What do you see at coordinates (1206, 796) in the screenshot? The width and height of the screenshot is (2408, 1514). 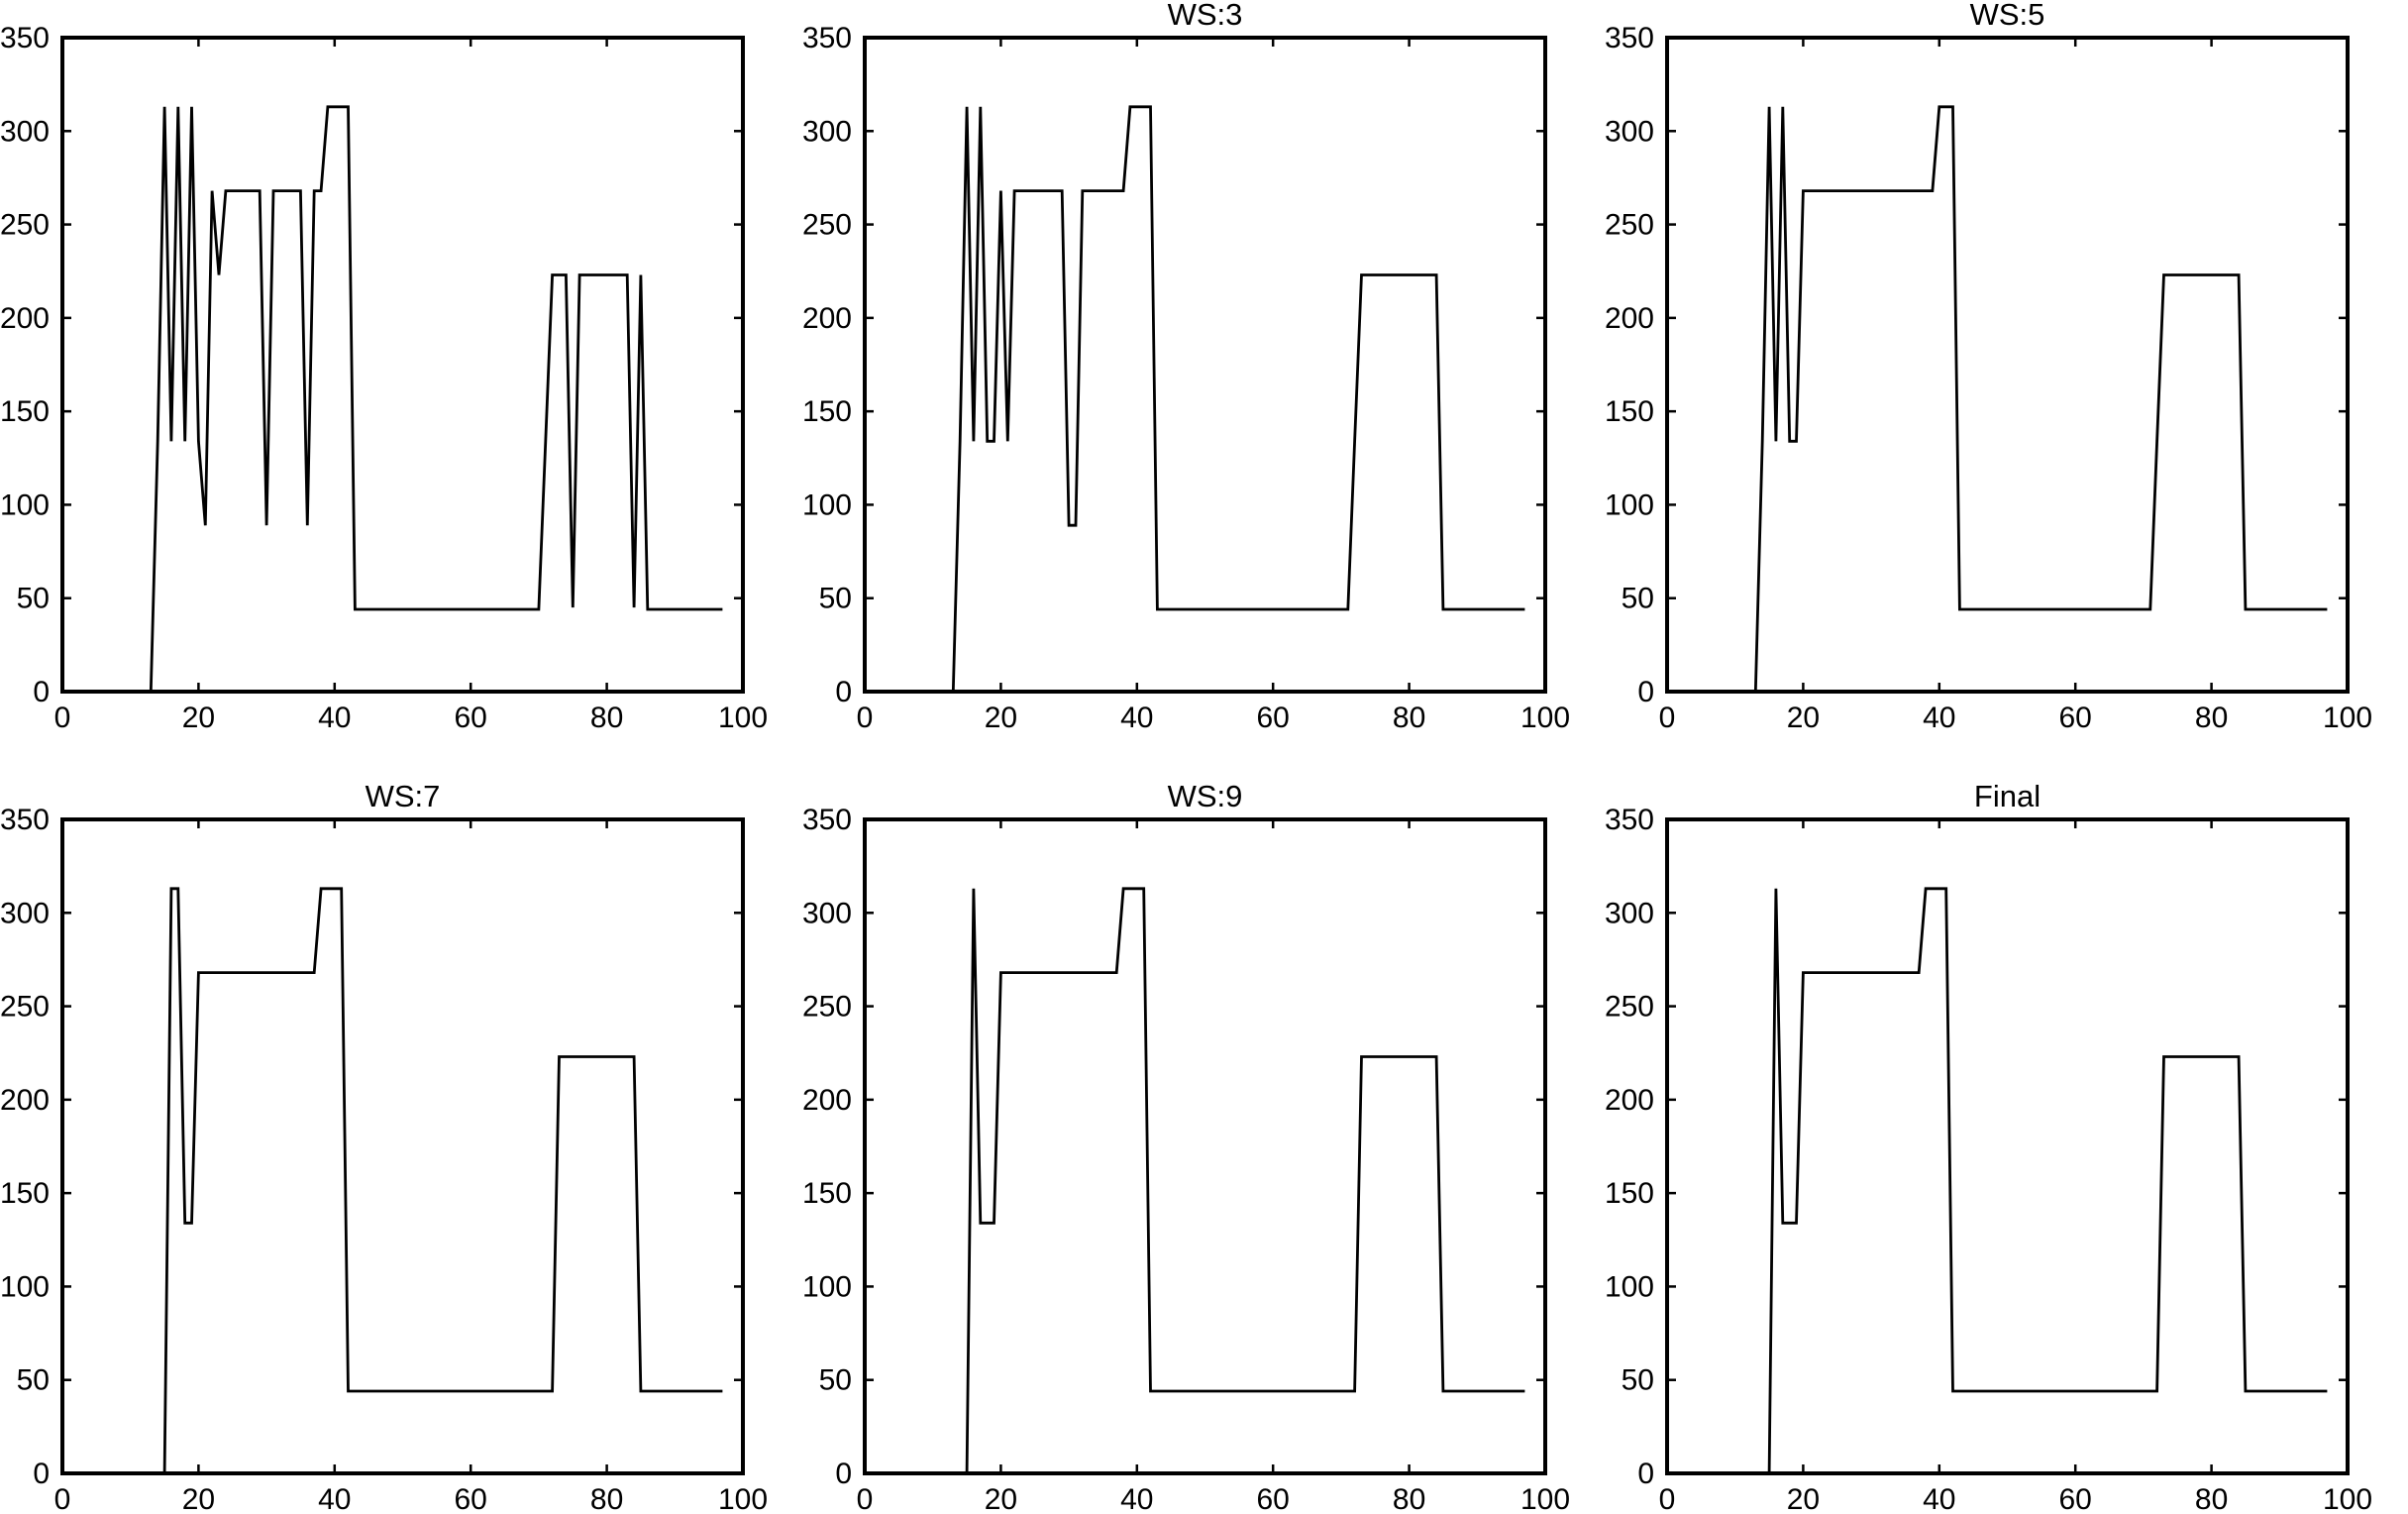 I see `subplot-title: WS:9` at bounding box center [1206, 796].